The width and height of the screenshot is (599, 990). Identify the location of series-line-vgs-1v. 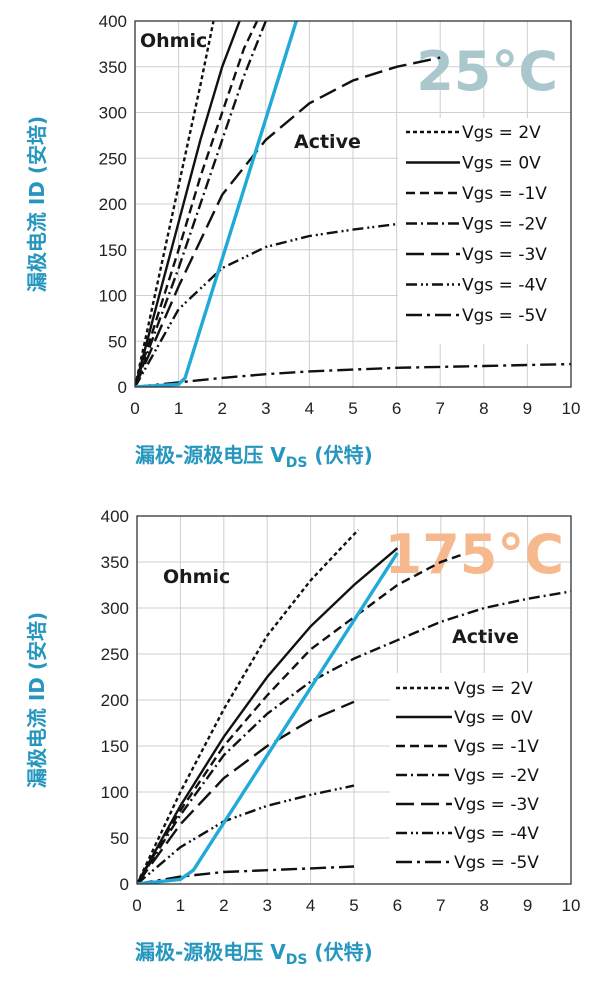
(197, 204).